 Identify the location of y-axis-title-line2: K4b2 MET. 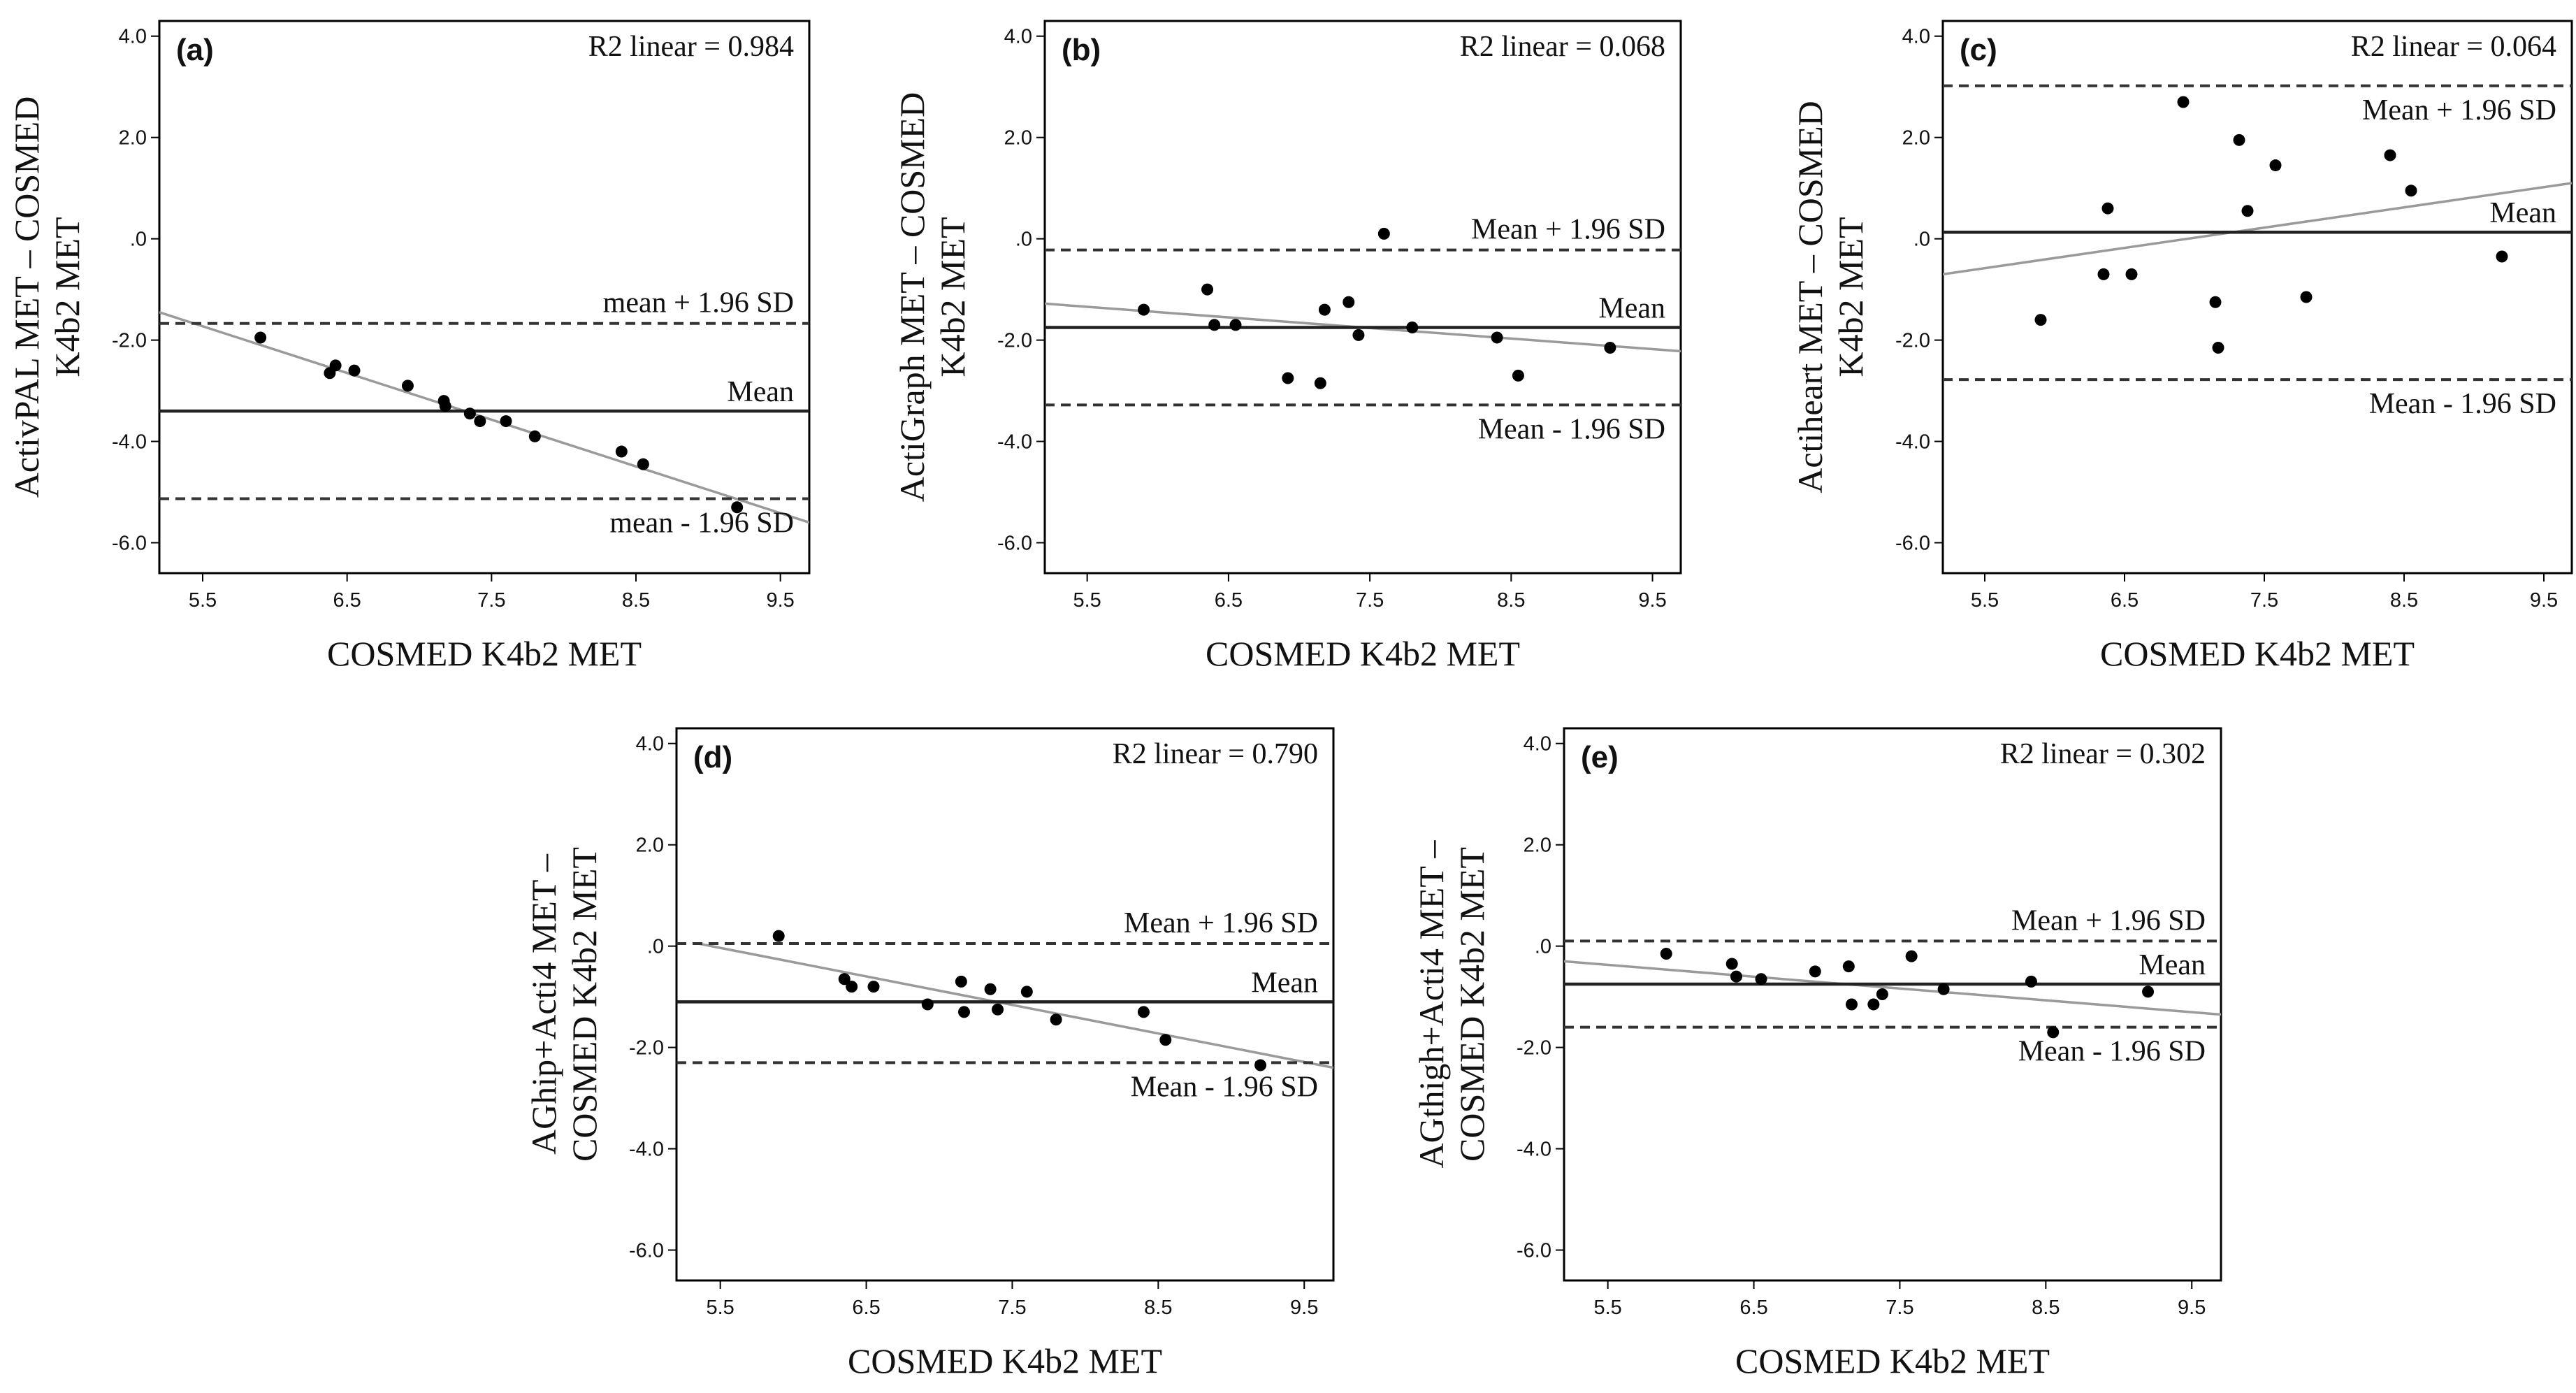
(1851, 297).